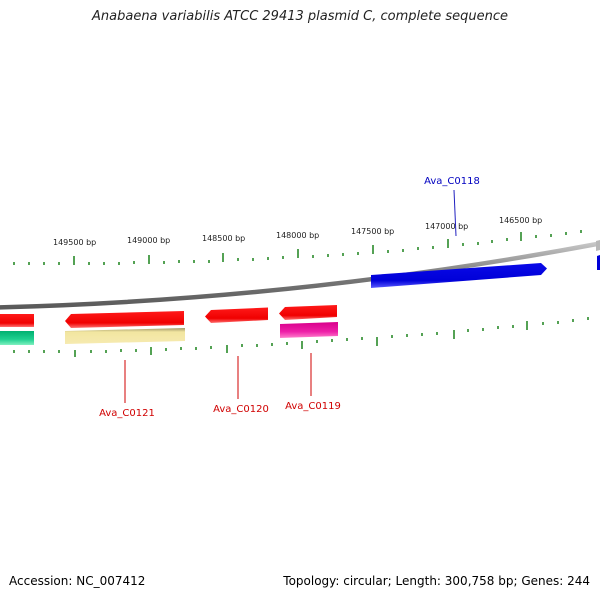  I want to click on scale-label: 148000 bp, so click(297, 235).